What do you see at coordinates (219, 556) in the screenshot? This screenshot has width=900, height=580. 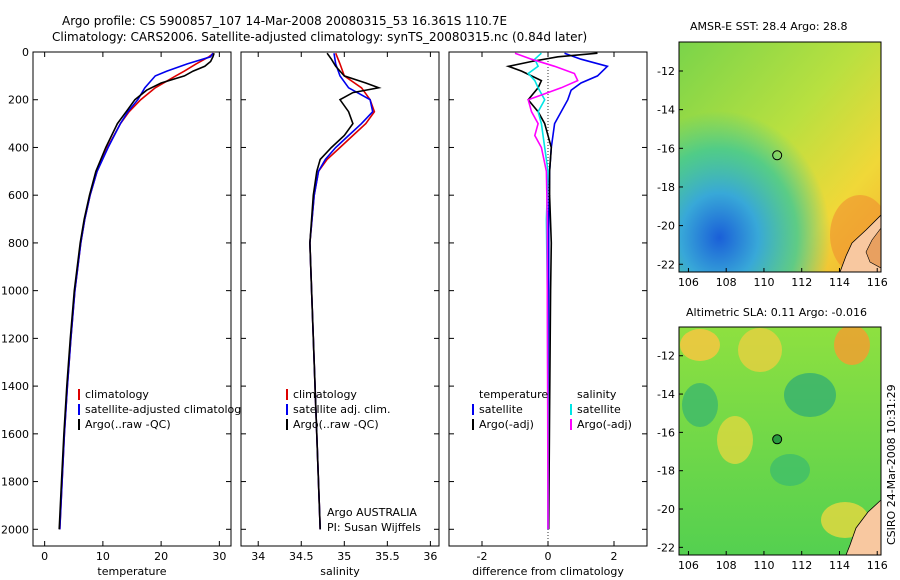 I see `x-tick-label: 30` at bounding box center [219, 556].